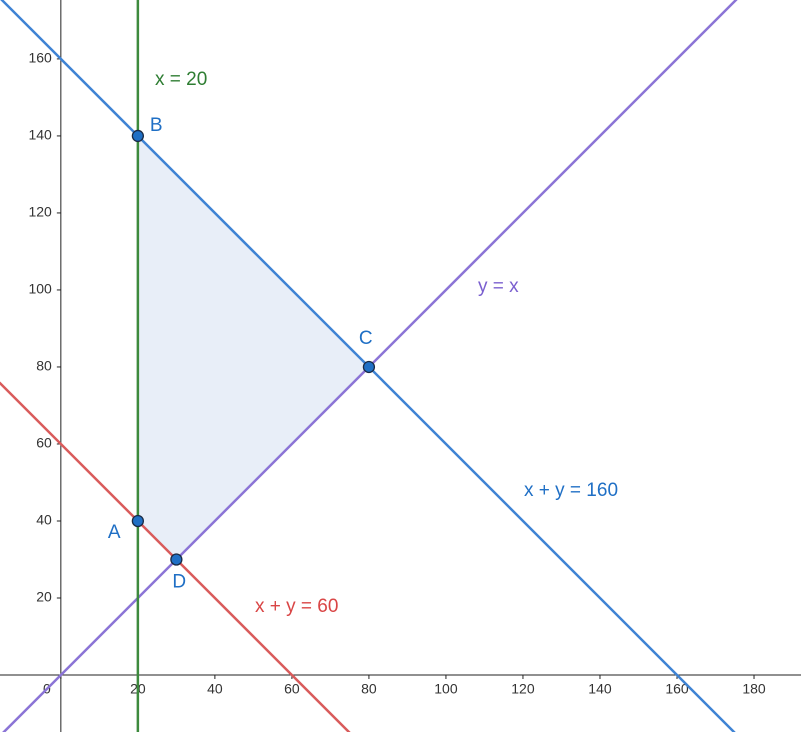 Image resolution: width=801 pixels, height=732 pixels. What do you see at coordinates (571, 490) in the screenshot?
I see `line-label: x + y = 160` at bounding box center [571, 490].